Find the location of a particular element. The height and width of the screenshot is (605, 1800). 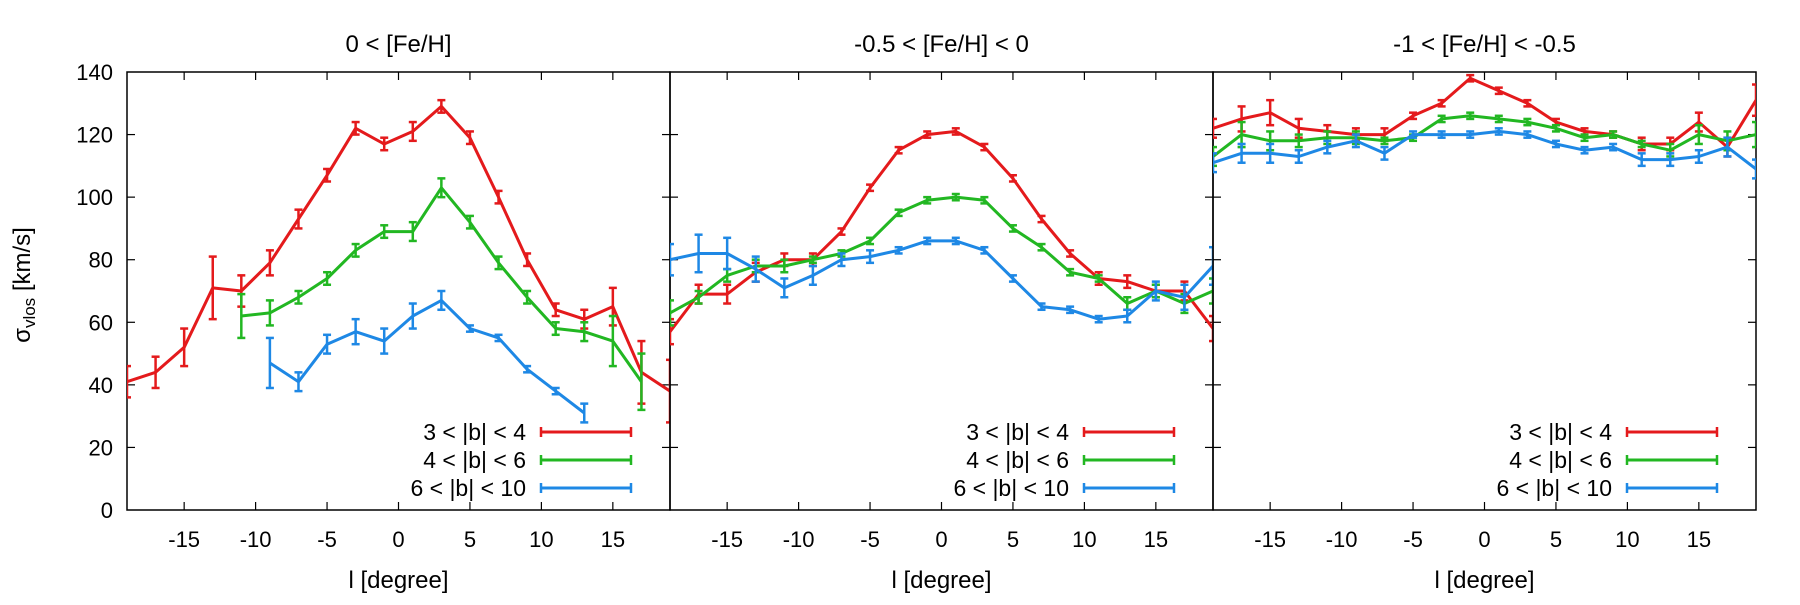

x-tick-label: 0 is located at coordinates (1484, 539).